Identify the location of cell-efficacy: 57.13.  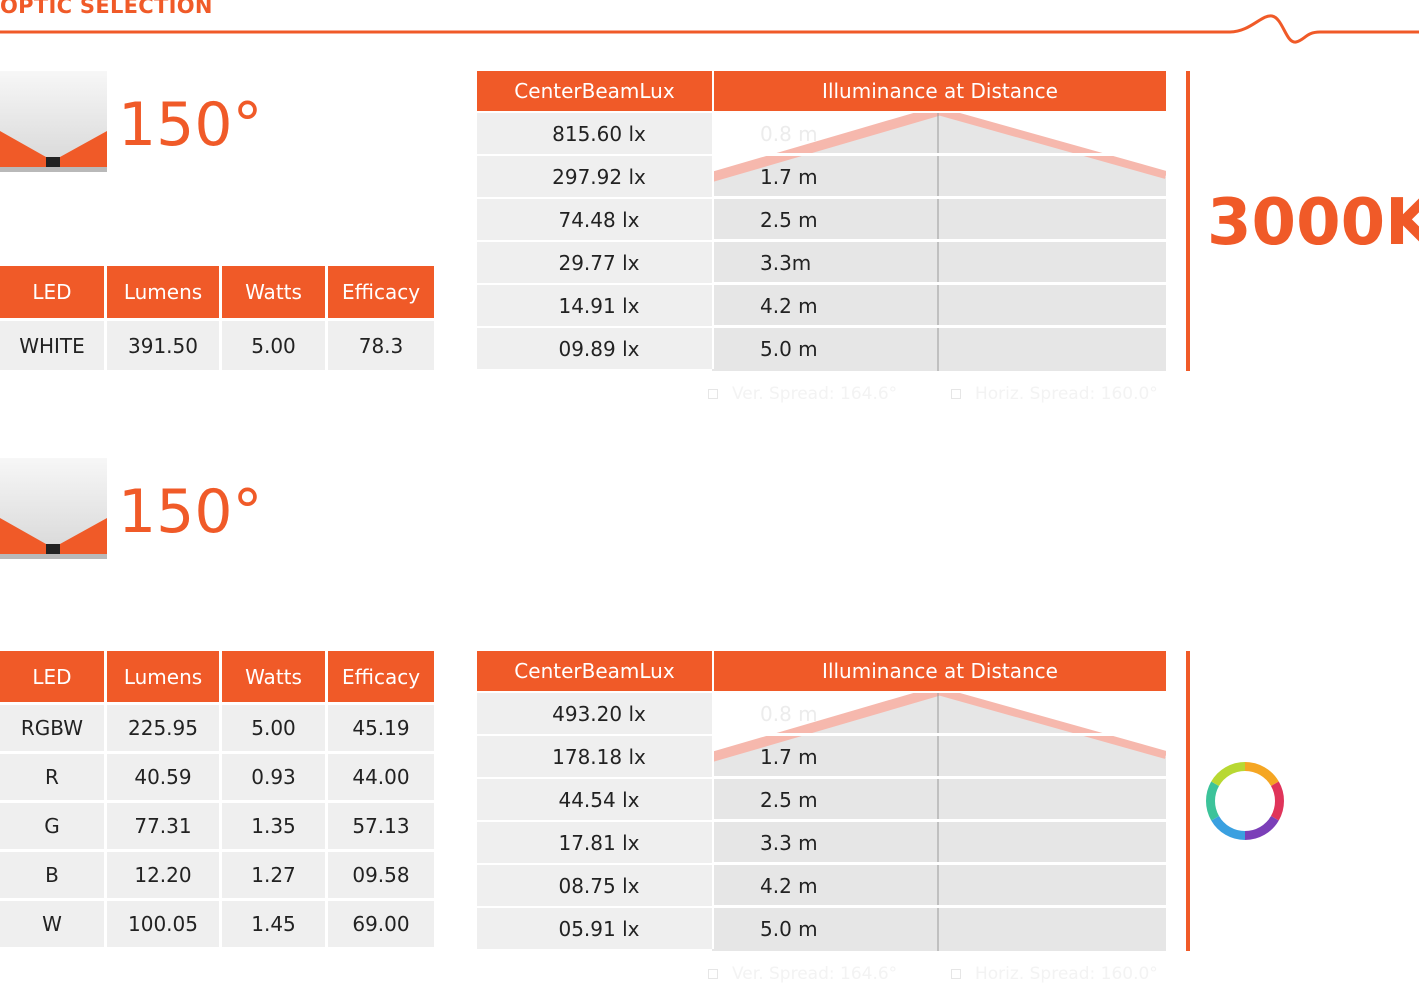
(381, 824).